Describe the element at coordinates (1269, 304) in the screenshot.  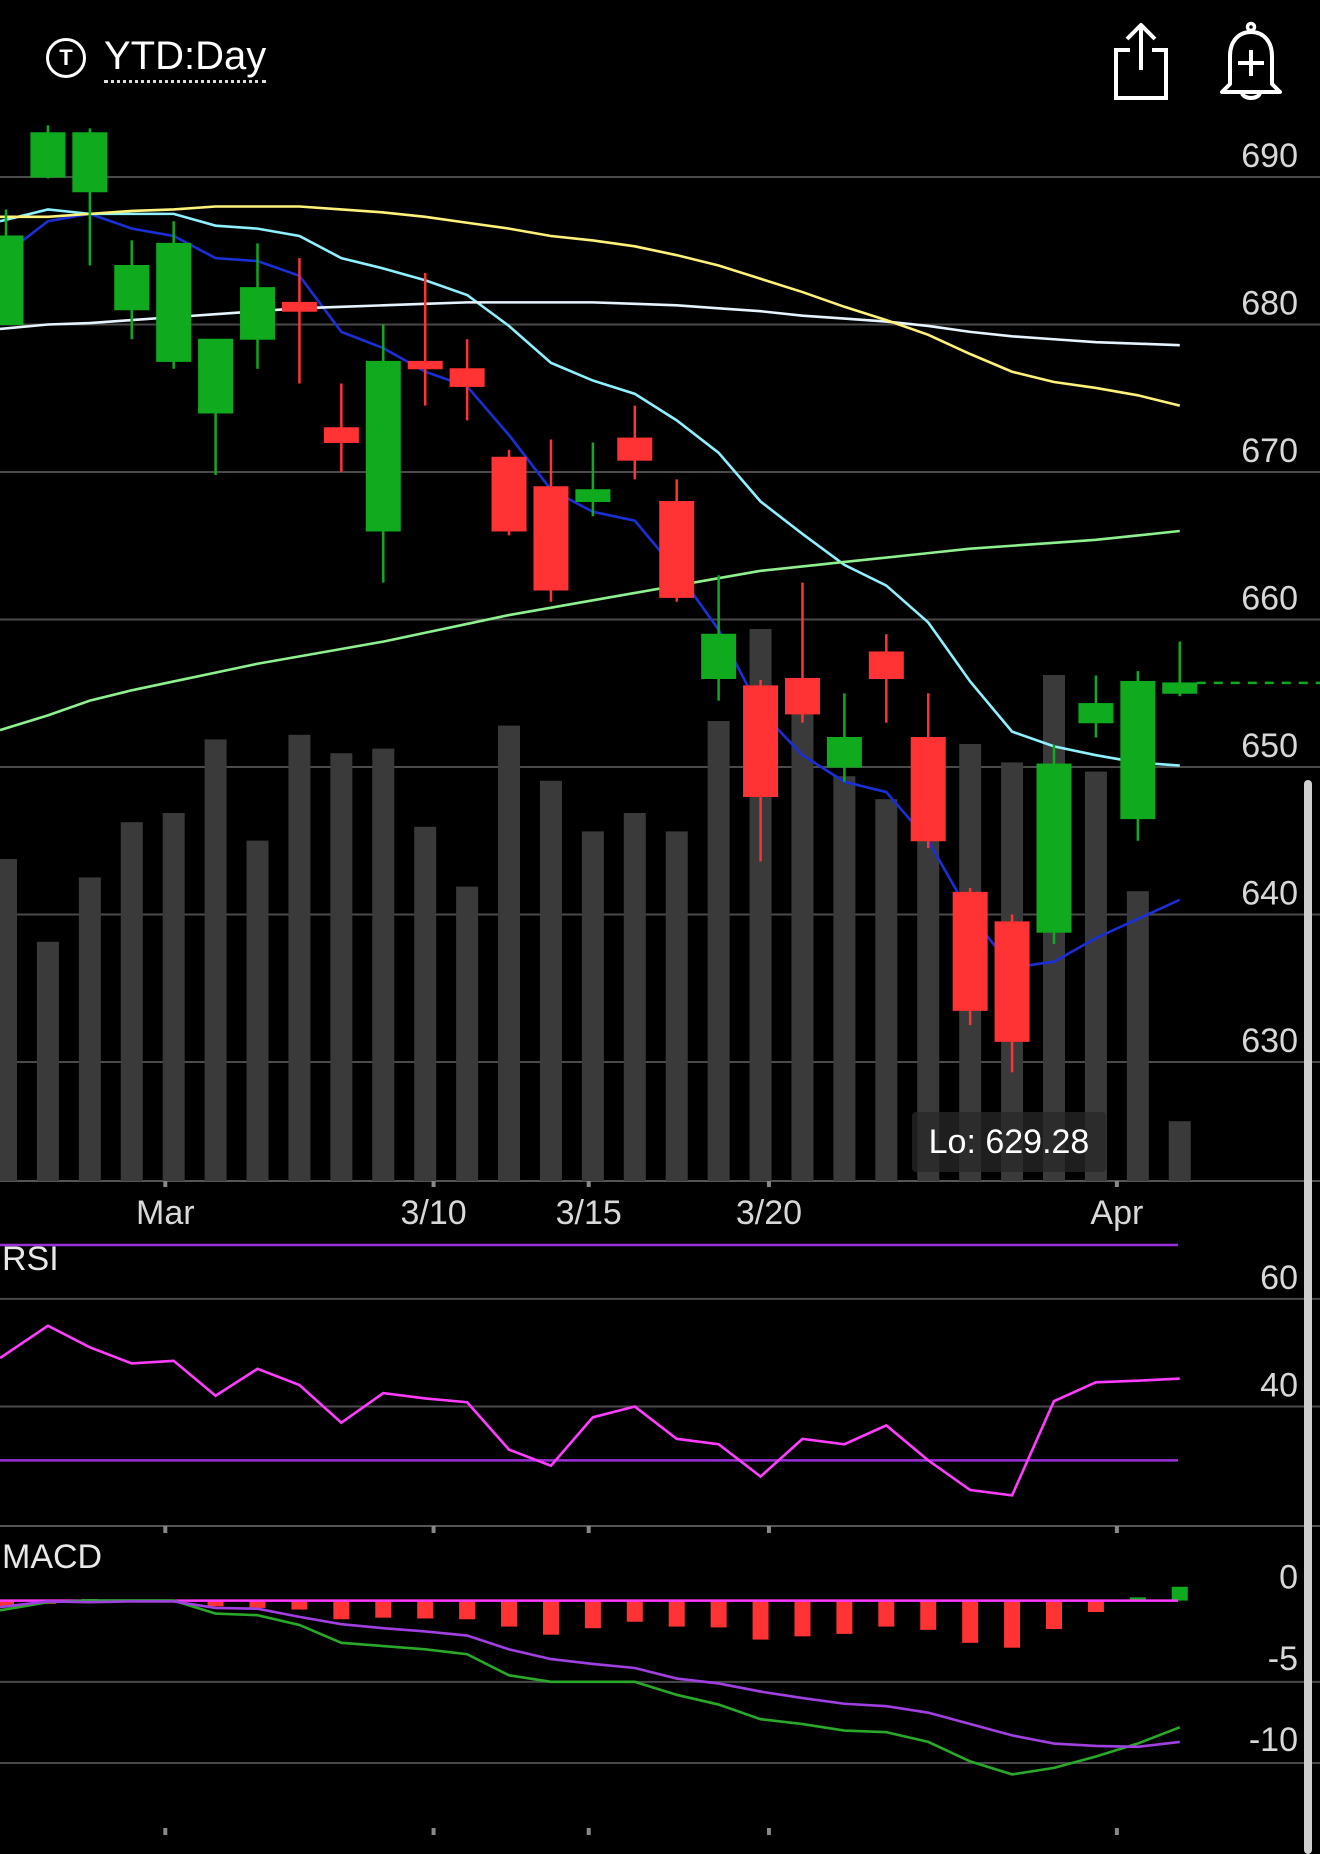
I see `price-tick-label: 680` at that location.